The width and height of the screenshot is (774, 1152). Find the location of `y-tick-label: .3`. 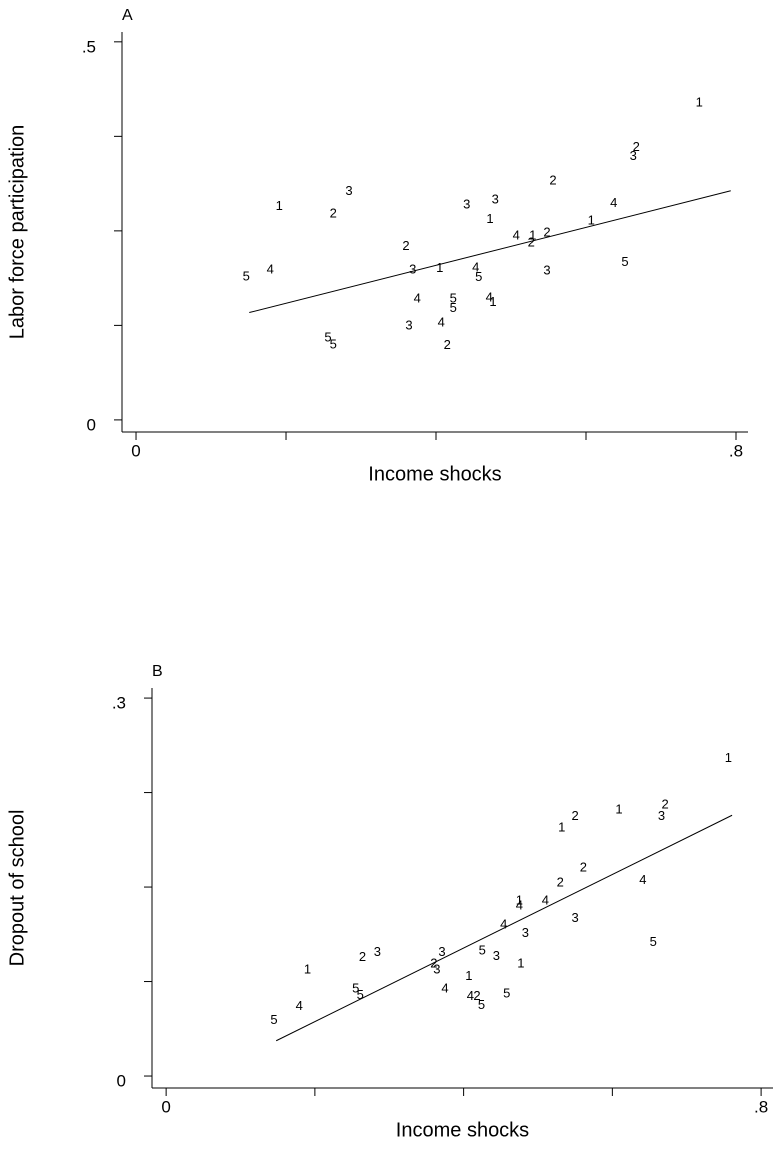

y-tick-label: .3 is located at coordinates (119, 703).